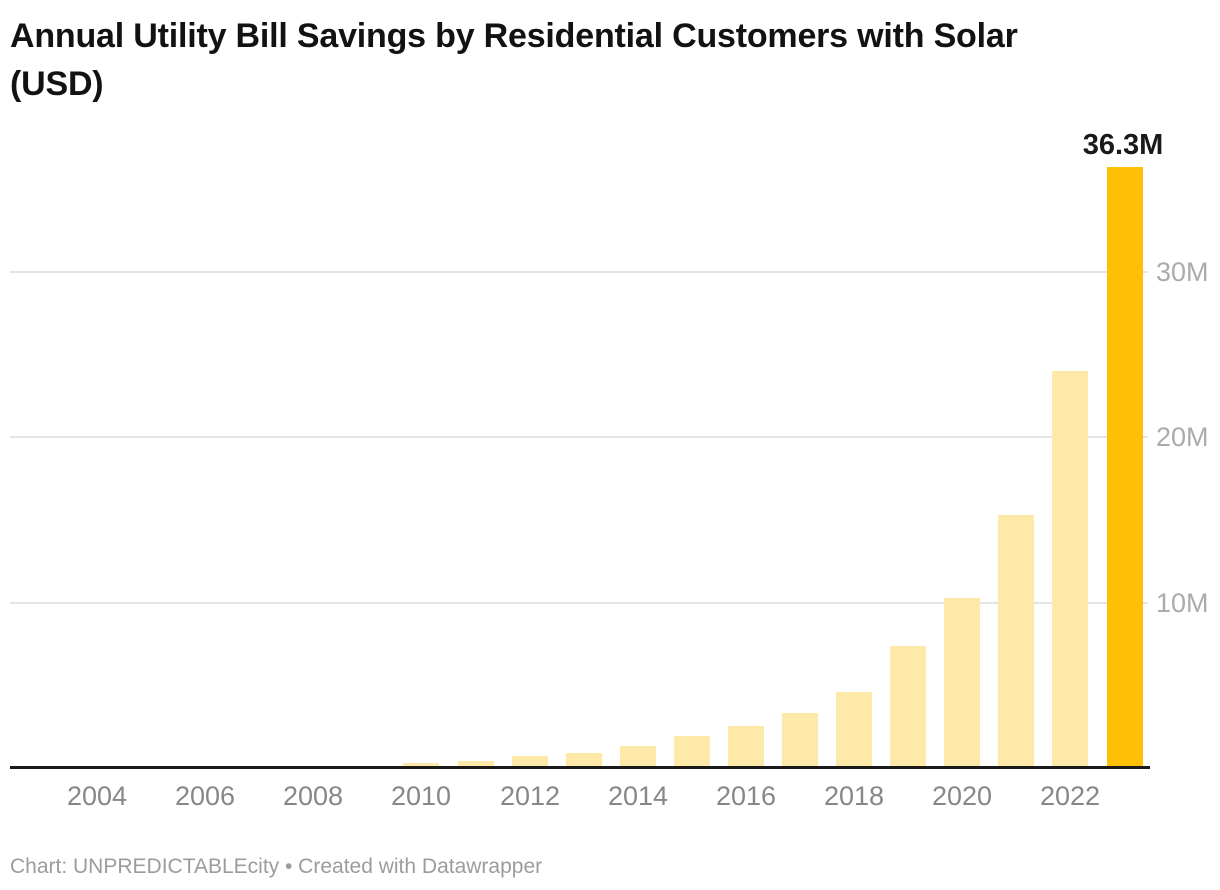 This screenshot has width=1220, height=890. I want to click on chart-bar-2012, so click(530, 762).